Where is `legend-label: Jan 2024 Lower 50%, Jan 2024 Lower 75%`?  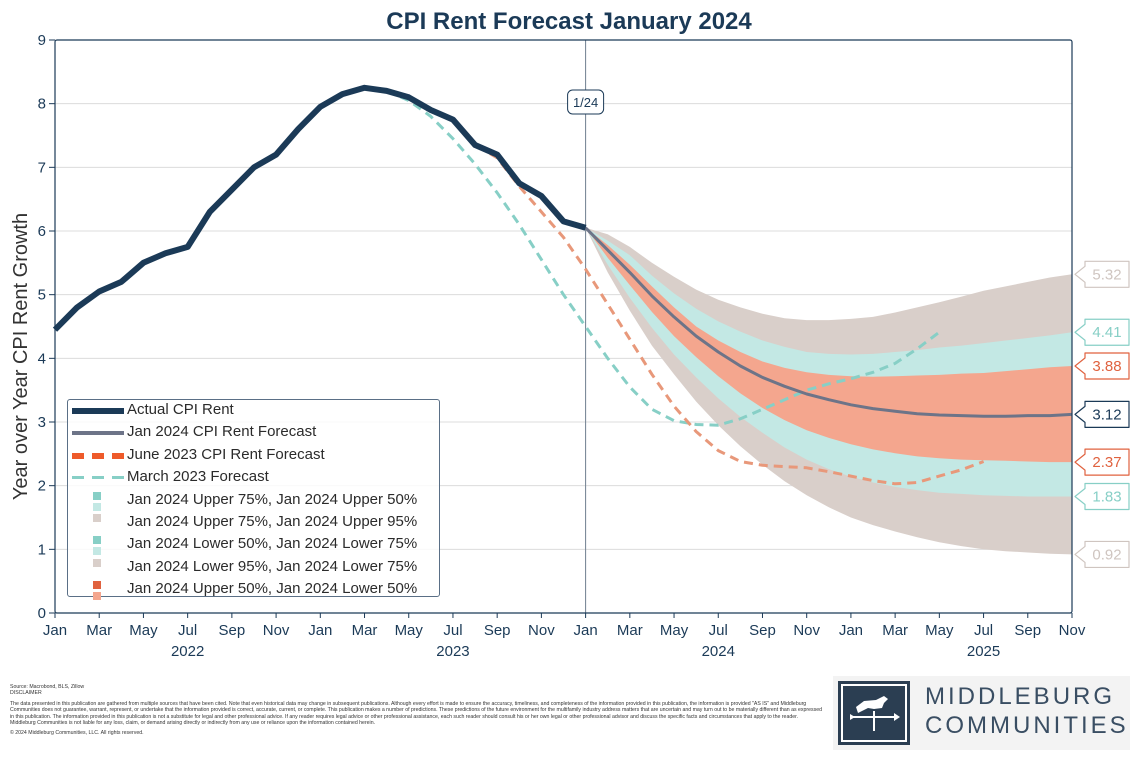
legend-label: Jan 2024 Lower 50%, Jan 2024 Lower 75% is located at coordinates (272, 544).